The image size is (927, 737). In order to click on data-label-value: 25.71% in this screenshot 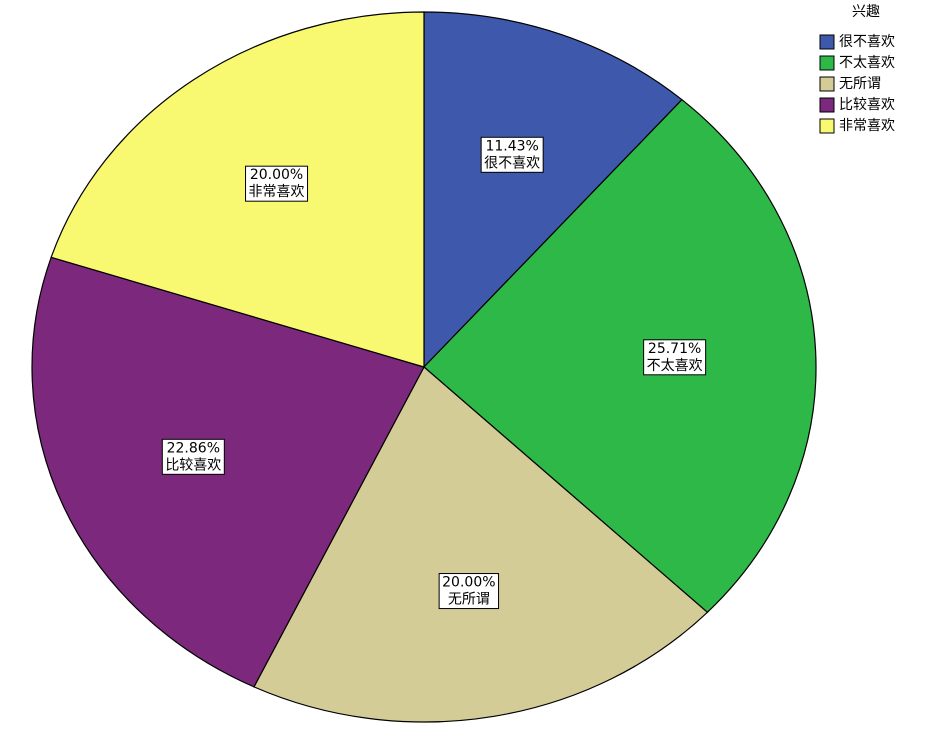, I will do `click(674, 349)`.